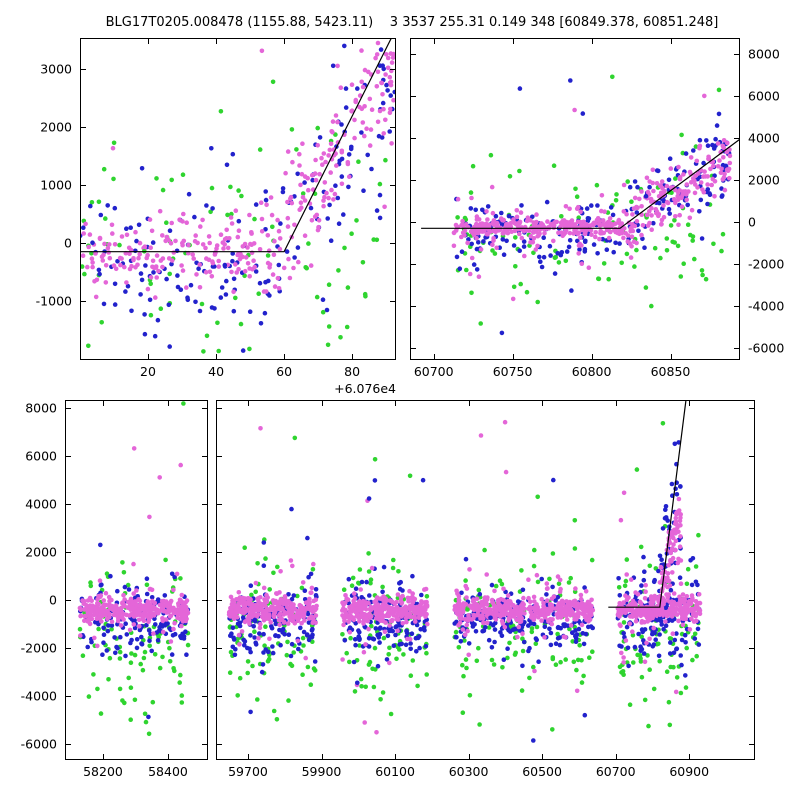  Describe the element at coordinates (56, 127) in the screenshot. I see `y-tick-label: 2000` at that location.